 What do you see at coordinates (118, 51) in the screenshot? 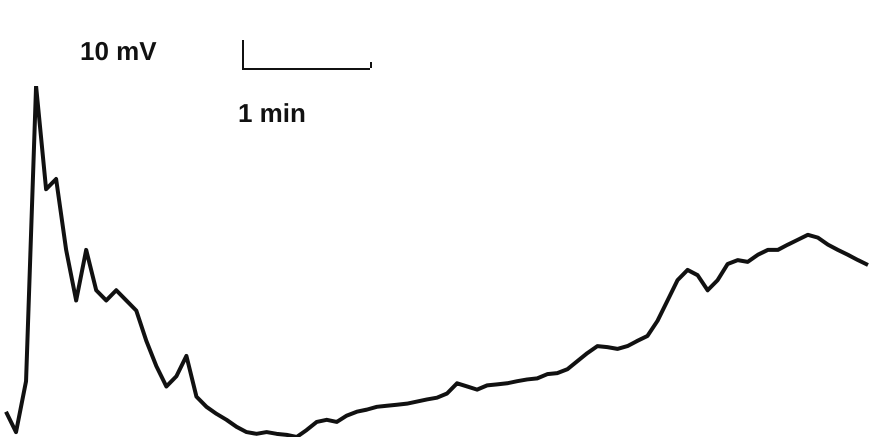
I see `text: 10 mV` at bounding box center [118, 51].